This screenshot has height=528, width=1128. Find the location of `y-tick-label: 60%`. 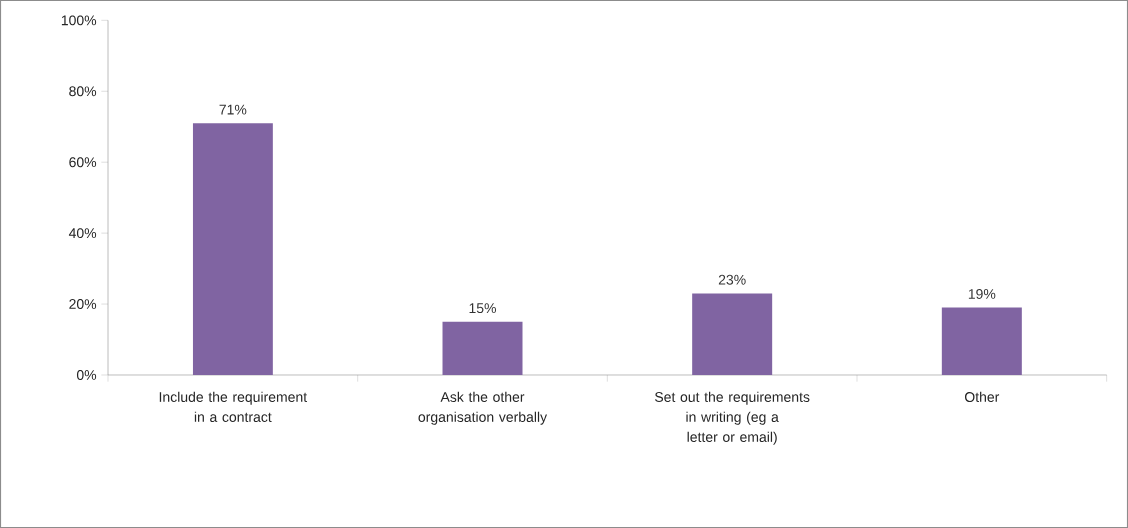

y-tick-label: 60% is located at coordinates (83, 162).